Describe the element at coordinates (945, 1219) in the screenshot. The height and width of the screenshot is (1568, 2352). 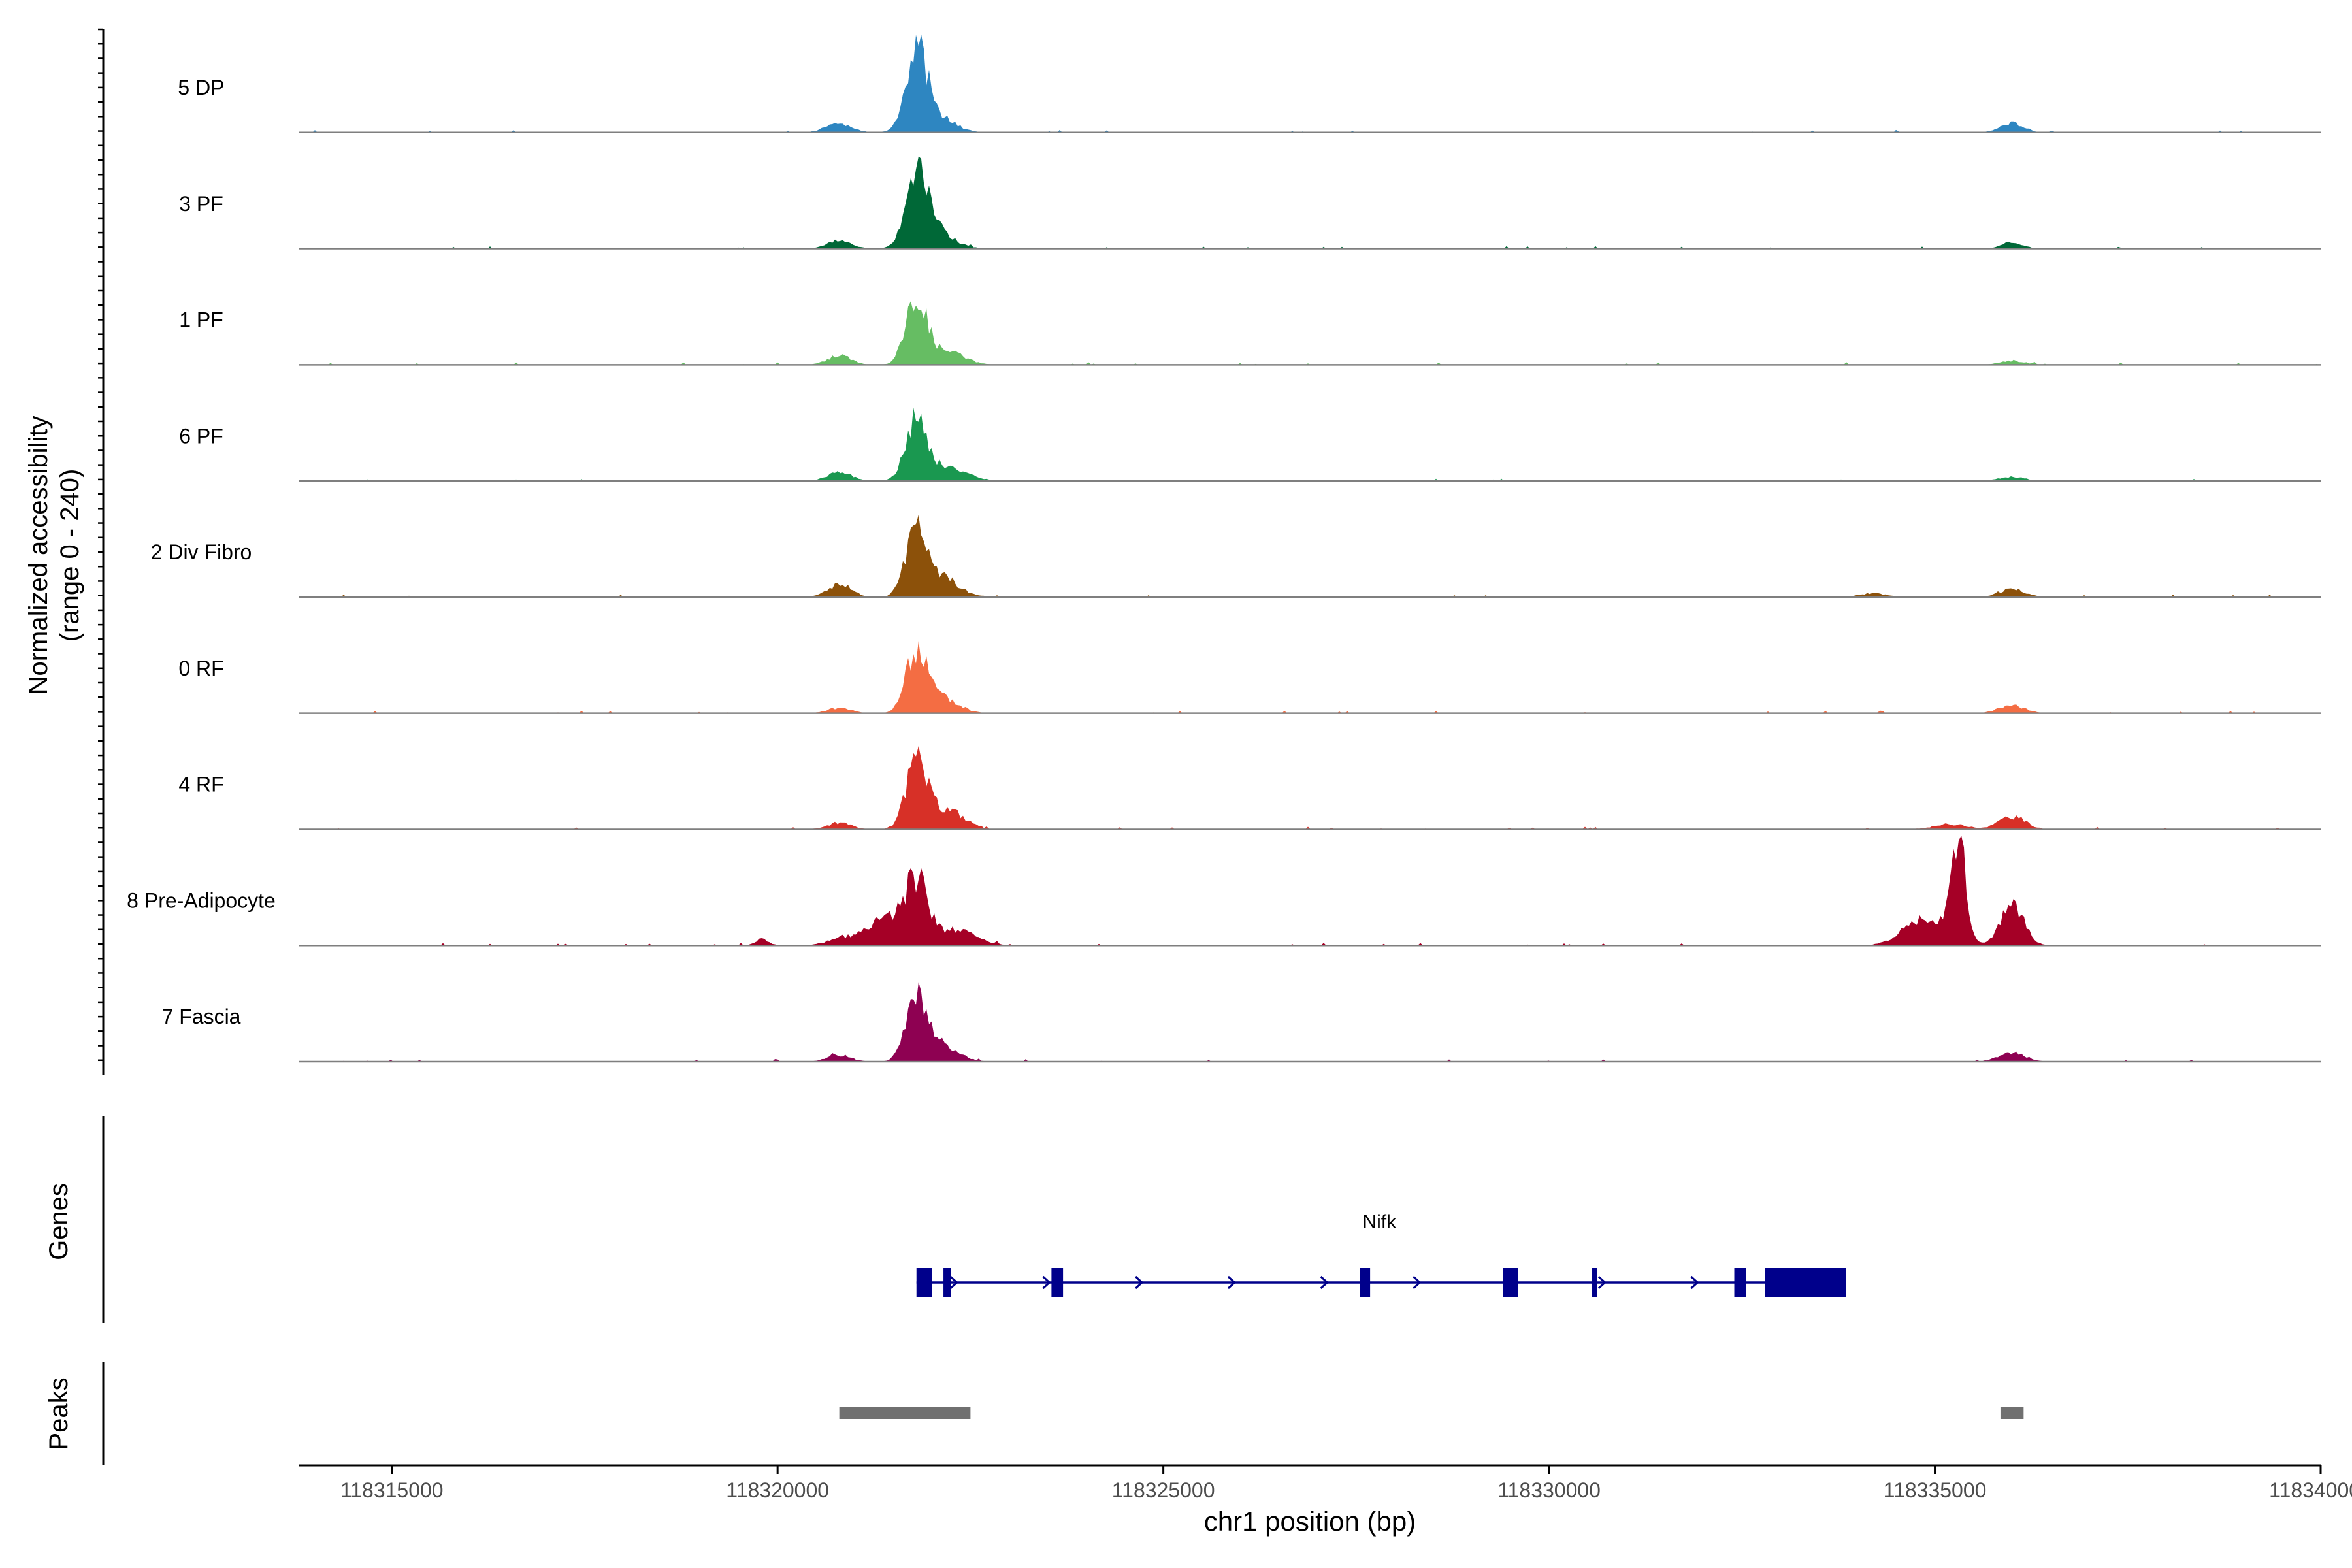
I see `genes-panel: Genes Nifk` at that location.